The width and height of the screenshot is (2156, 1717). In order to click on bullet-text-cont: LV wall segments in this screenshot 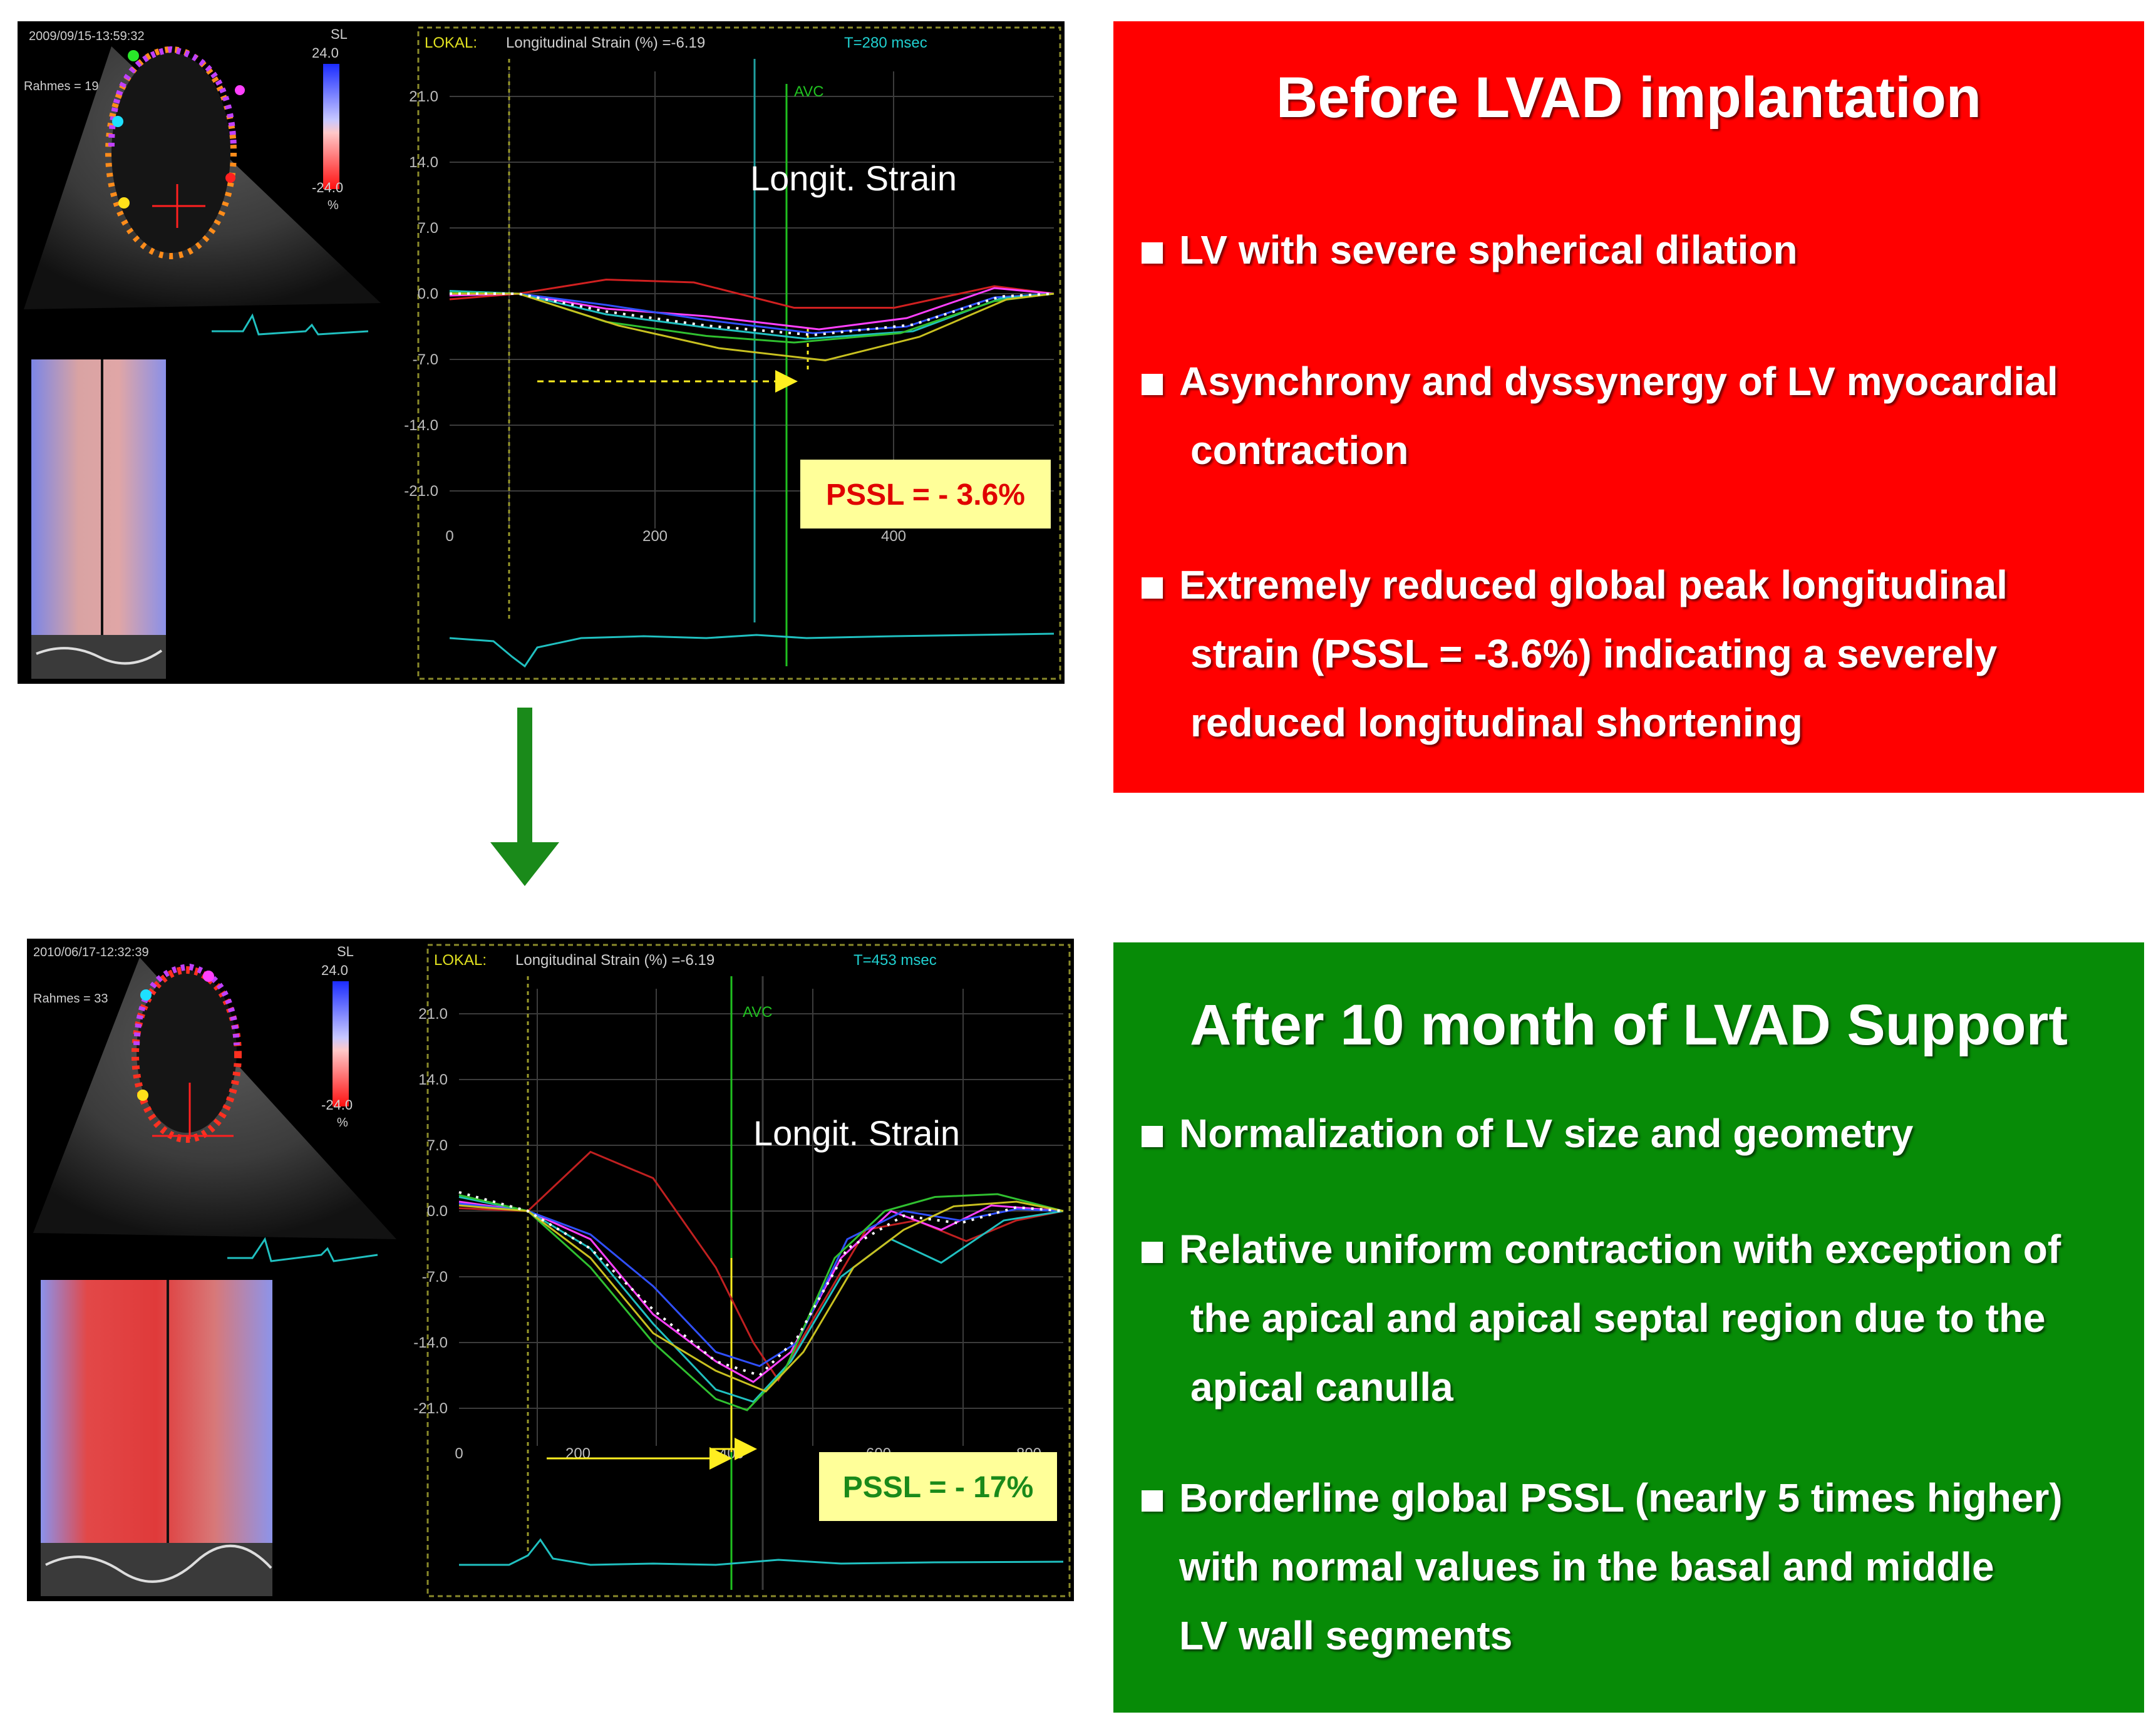, I will do `click(1346, 1635)`.